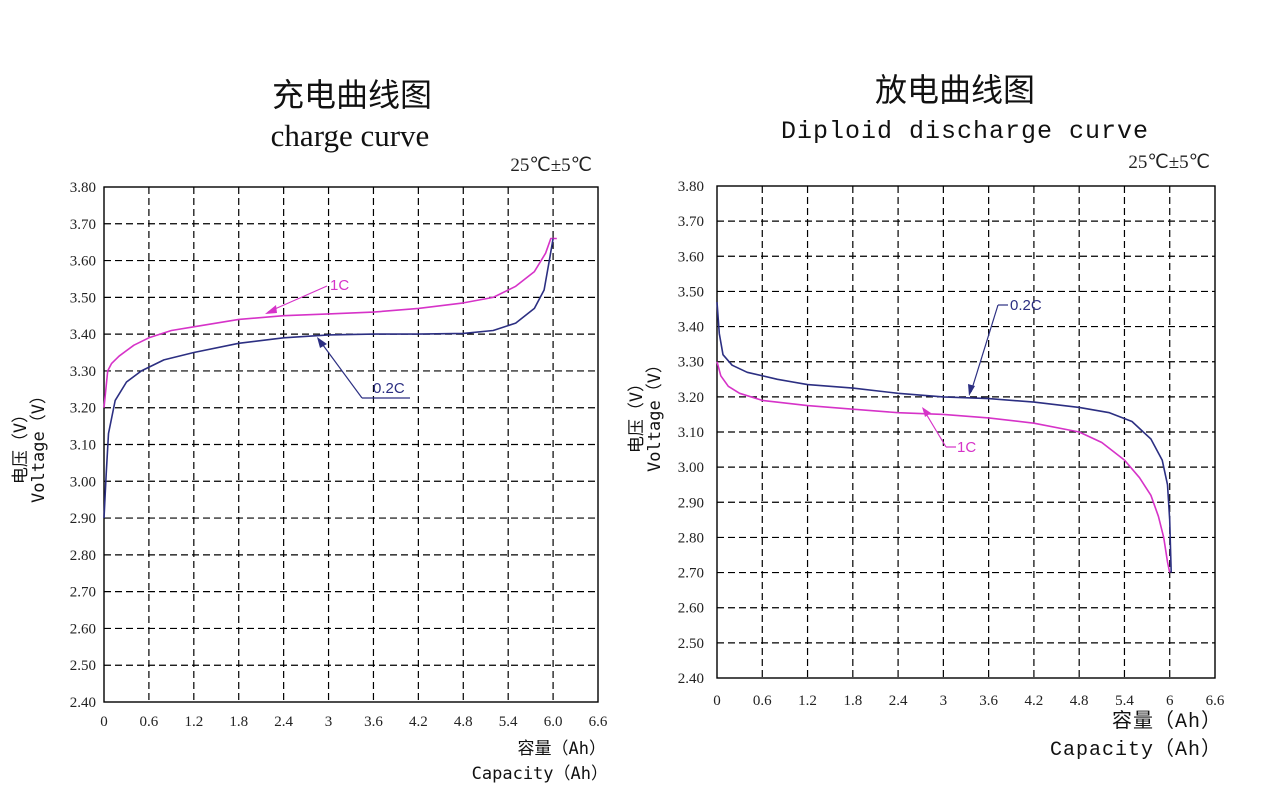 Image resolution: width=1279 pixels, height=804 pixels. Describe the element at coordinates (83, 556) in the screenshot. I see `y-tick-label: 2.80` at that location.